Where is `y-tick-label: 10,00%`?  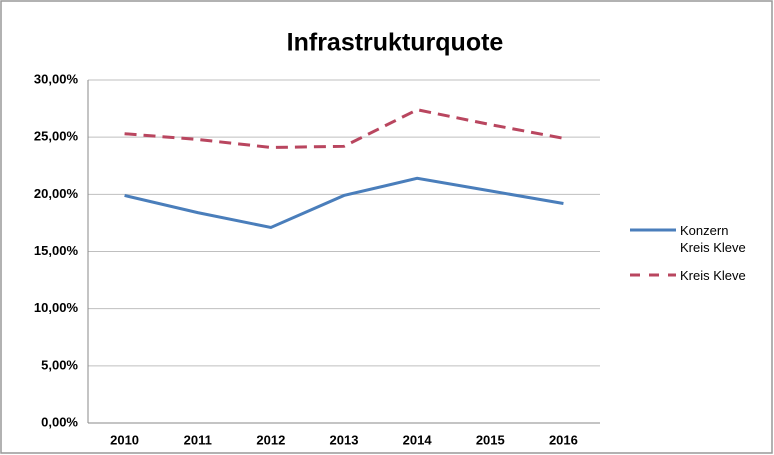
y-tick-label: 10,00% is located at coordinates (56, 307).